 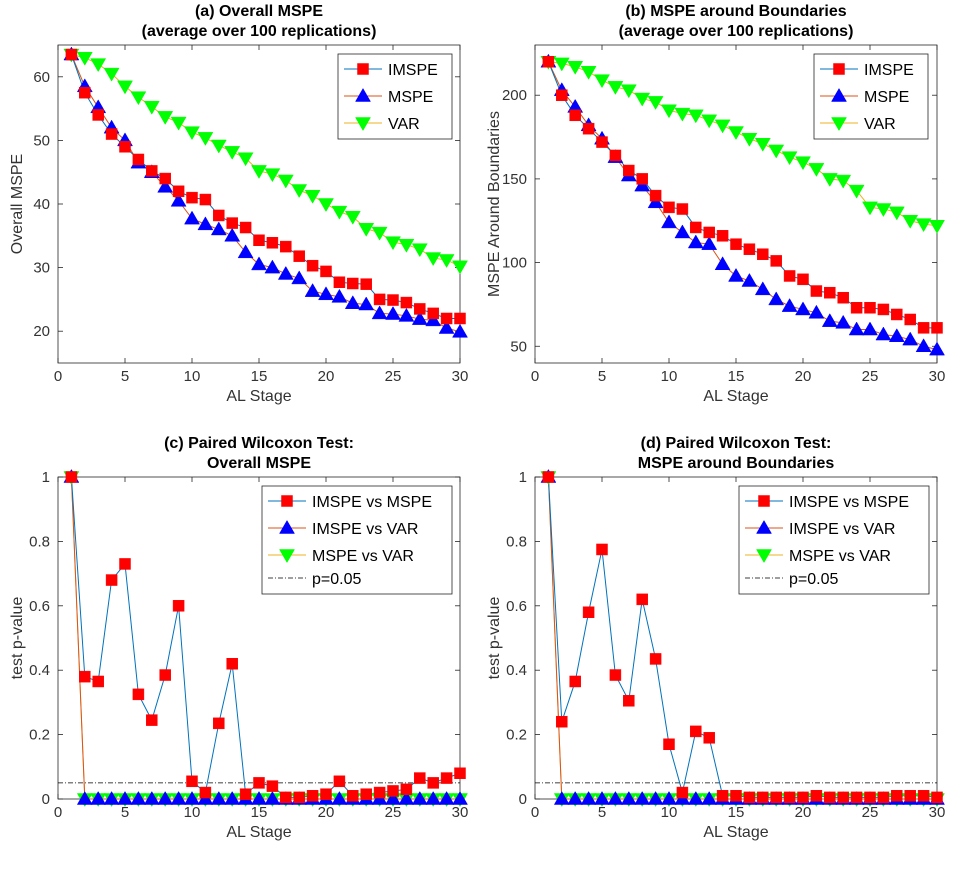 I want to click on panel-a-y-tick-label: 60, so click(x=41, y=77).